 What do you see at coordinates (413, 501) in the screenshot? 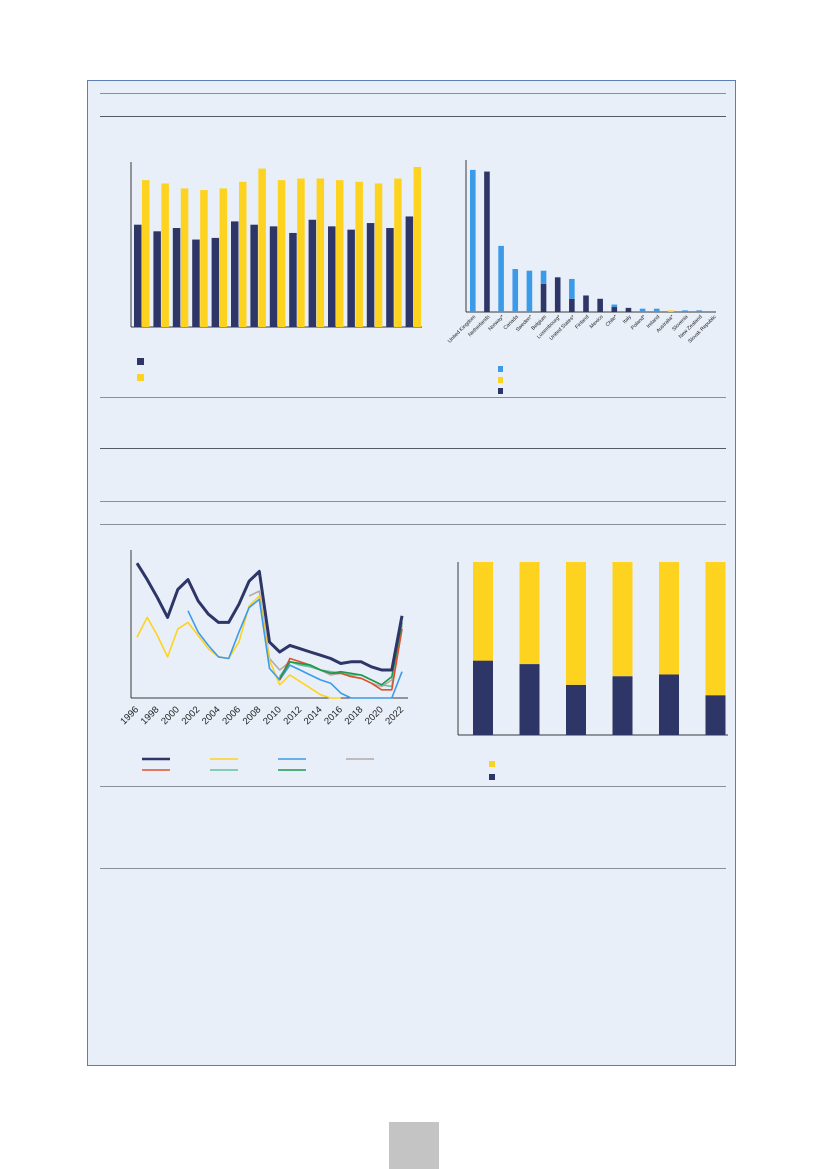
I see `rule-mid` at bounding box center [413, 501].